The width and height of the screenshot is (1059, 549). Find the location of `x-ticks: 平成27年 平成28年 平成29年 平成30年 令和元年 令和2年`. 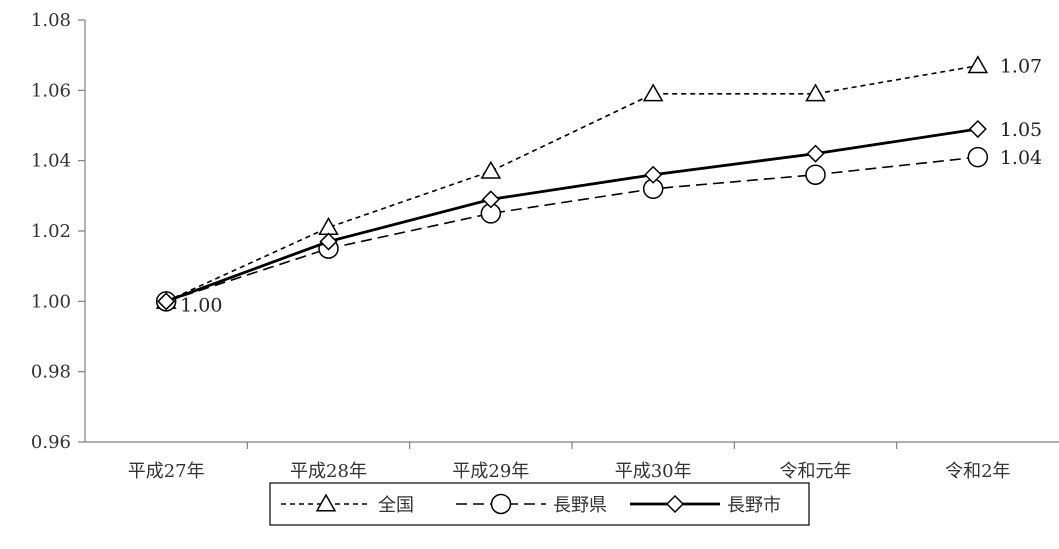

x-ticks: 平成27年 平成28年 平成29年 平成30年 令和元年 令和2年 is located at coordinates (569, 462).